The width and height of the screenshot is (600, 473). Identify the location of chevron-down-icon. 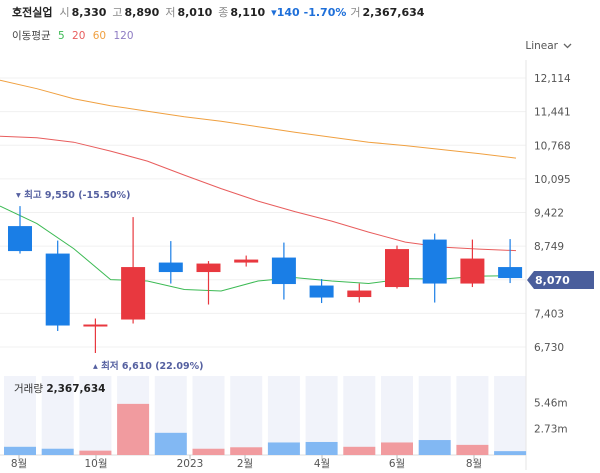
(567, 46).